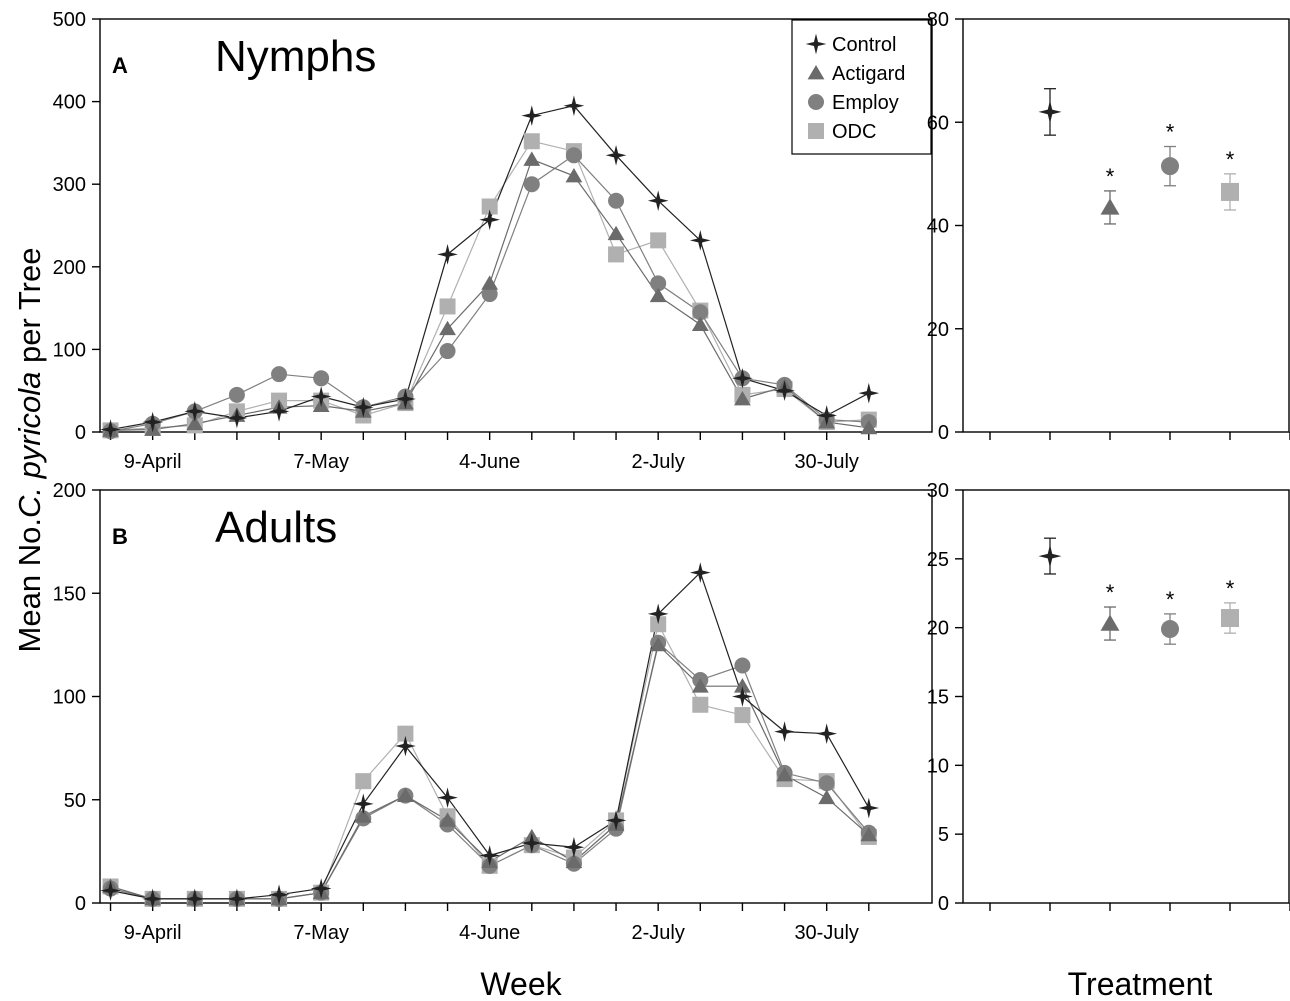  I want to click on x-tick-label: 9-April, so click(153, 462).